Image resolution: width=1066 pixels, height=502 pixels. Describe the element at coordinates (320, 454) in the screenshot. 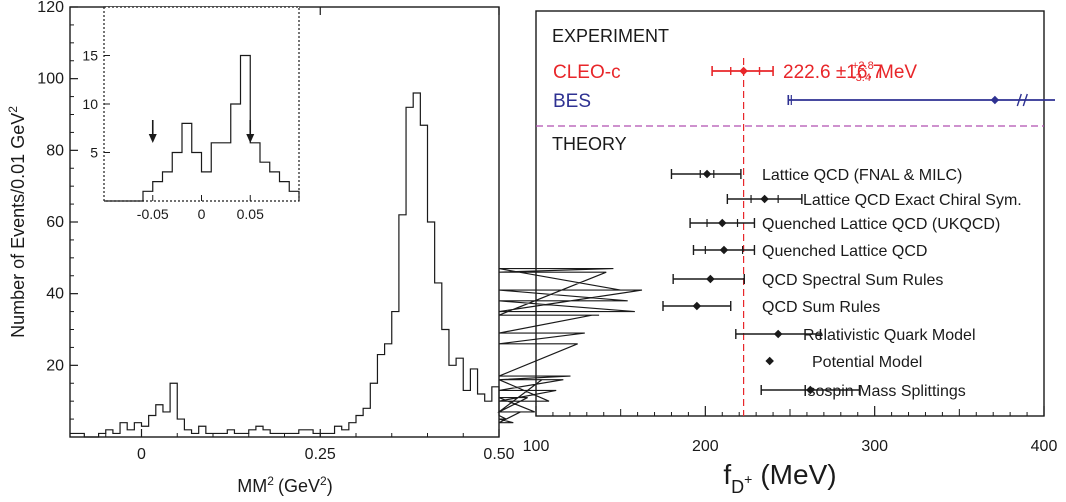

I see `x-tick-label: 0.25` at that location.